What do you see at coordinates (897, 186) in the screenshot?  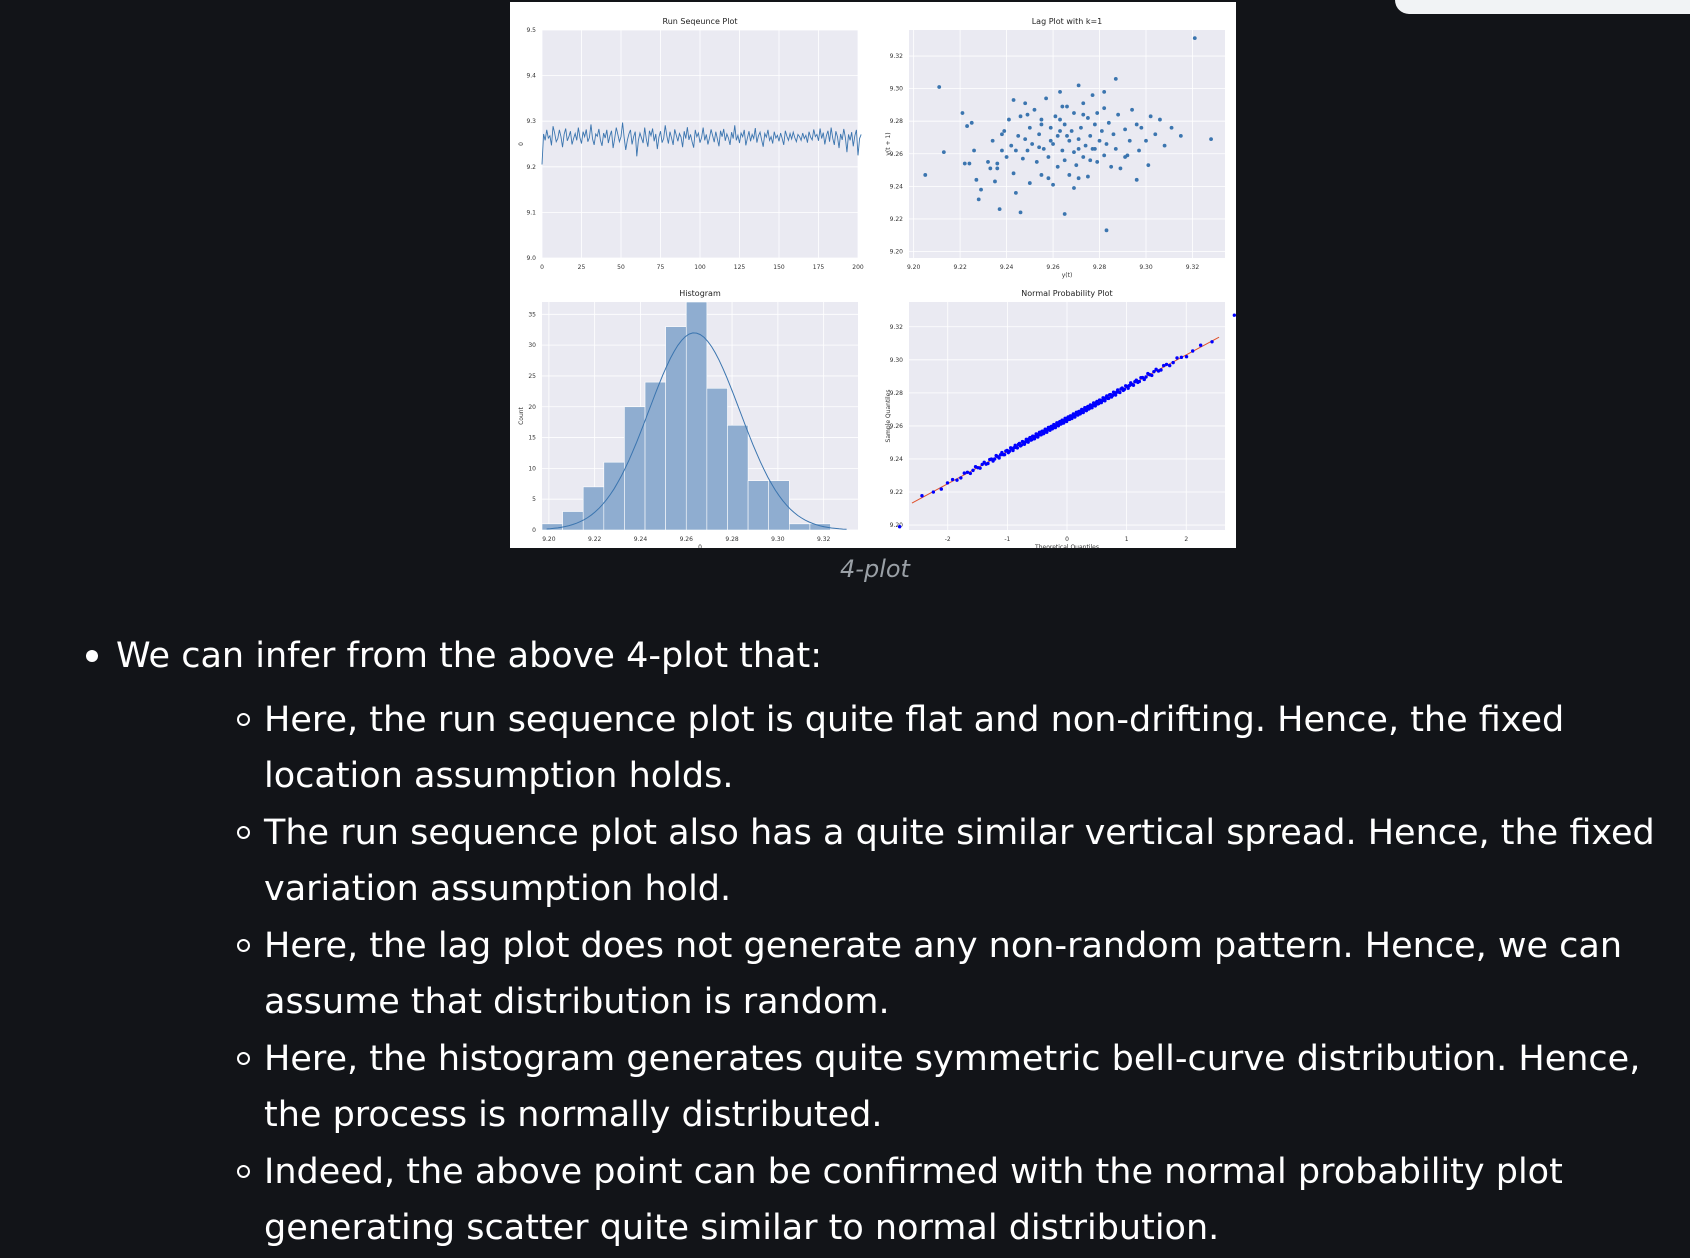 I see `y-tick-label: 9.24` at bounding box center [897, 186].